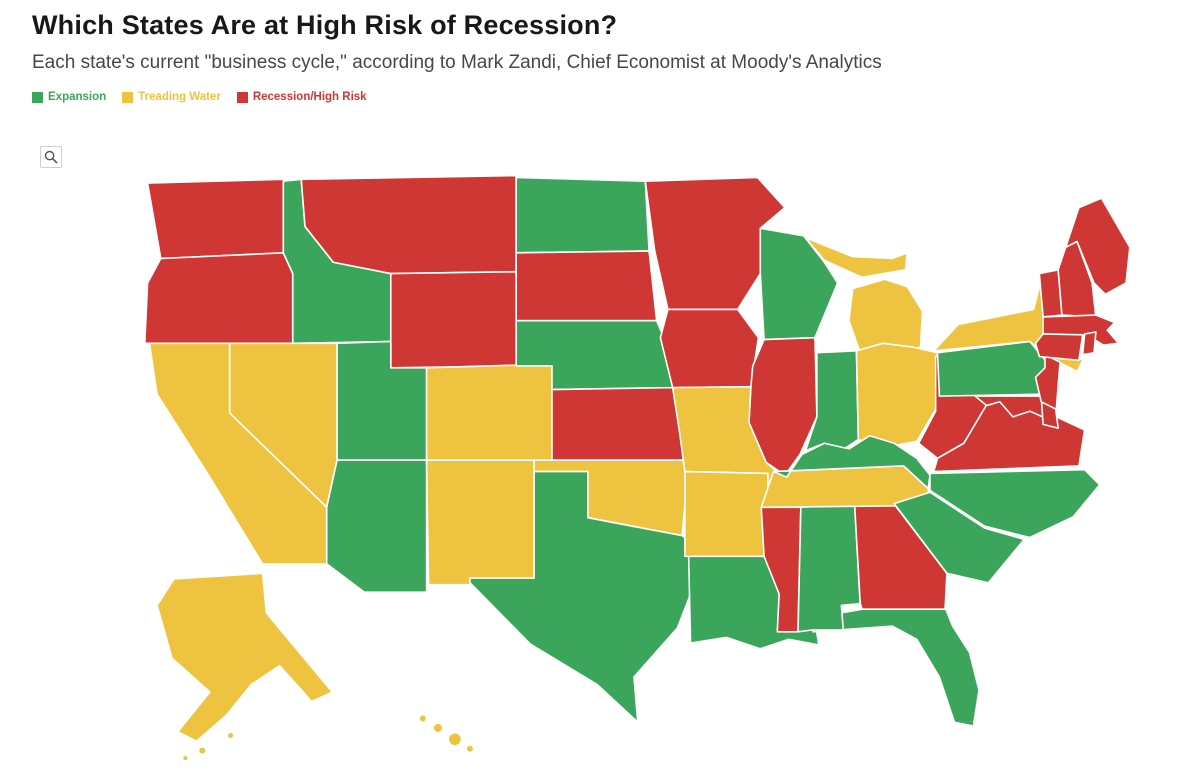  Describe the element at coordinates (37, 97) in the screenshot. I see `legend-swatch-expansion` at that location.